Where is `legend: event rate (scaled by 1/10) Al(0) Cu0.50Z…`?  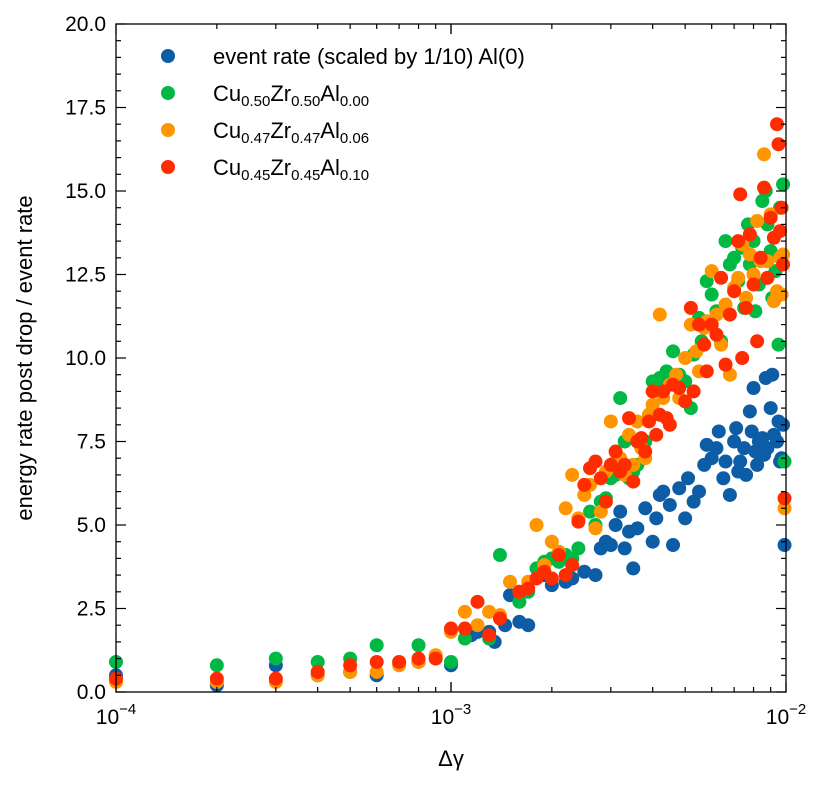
legend: event rate (scaled by 1/10) Al(0) Cu0.50Z… is located at coordinates (343, 114).